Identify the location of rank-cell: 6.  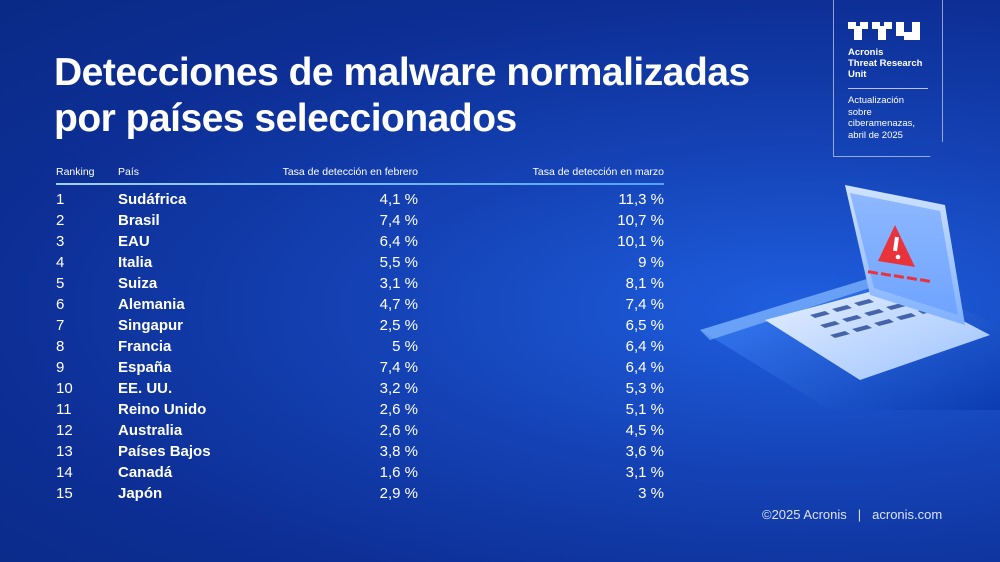
(60, 304).